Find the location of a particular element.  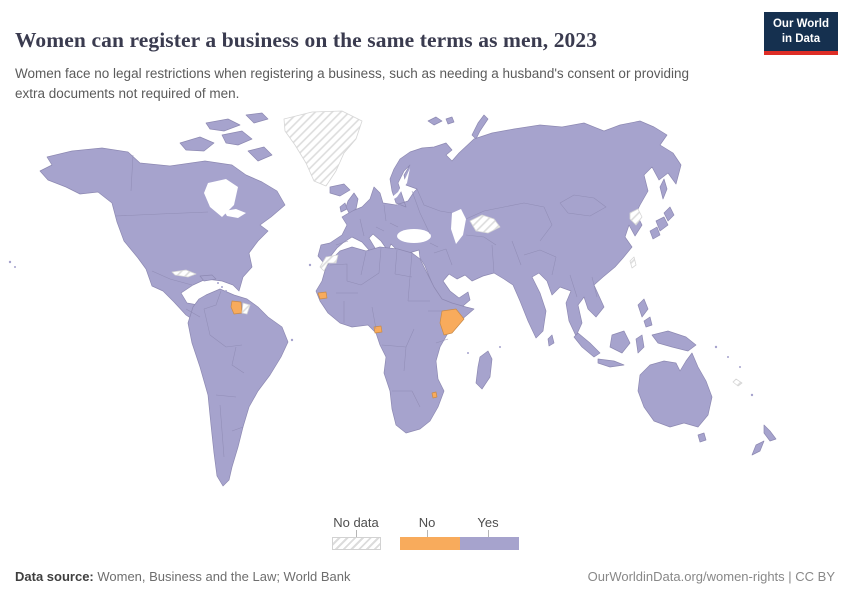

data-source-label: Data source: is located at coordinates (54, 576).